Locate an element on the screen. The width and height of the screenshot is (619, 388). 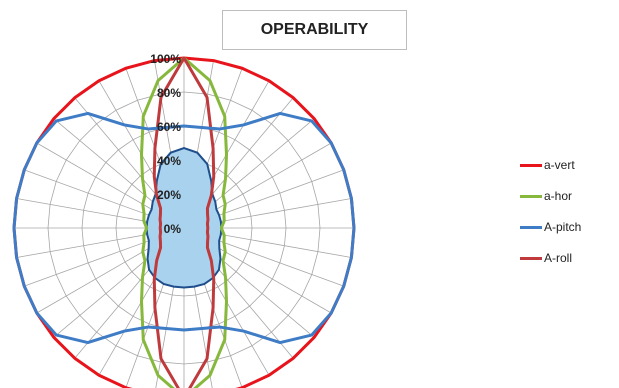
r-tick-label: 80% is located at coordinates (169, 93).